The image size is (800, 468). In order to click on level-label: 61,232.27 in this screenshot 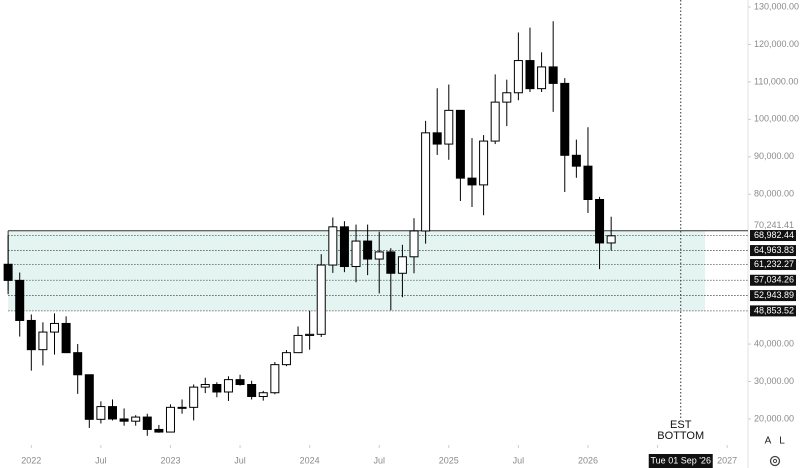, I will do `click(774, 264)`.